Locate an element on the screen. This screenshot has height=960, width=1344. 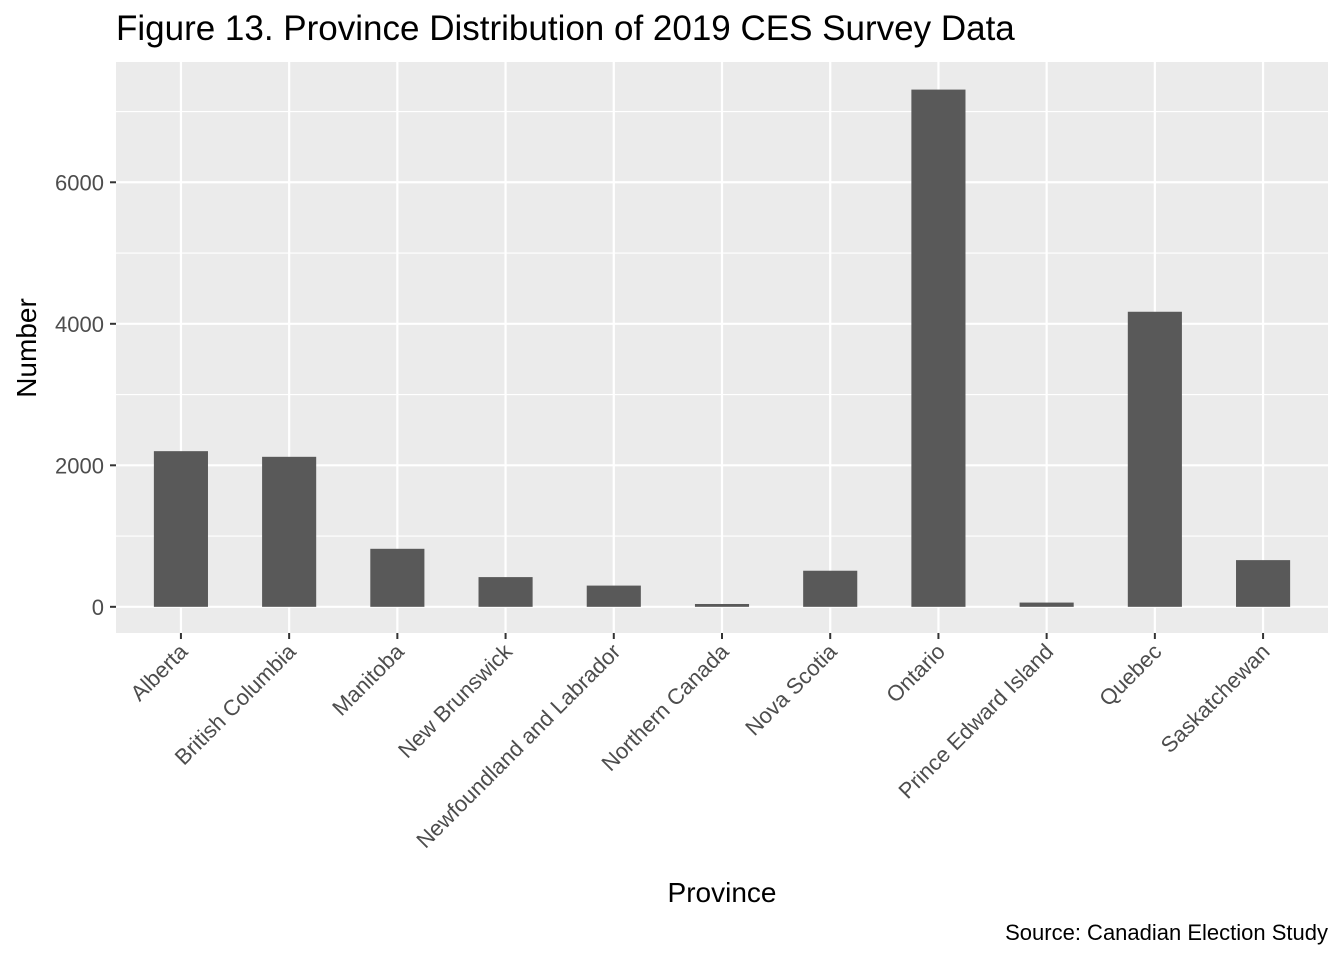
x-tick-label: Quebec is located at coordinates (1130, 675).